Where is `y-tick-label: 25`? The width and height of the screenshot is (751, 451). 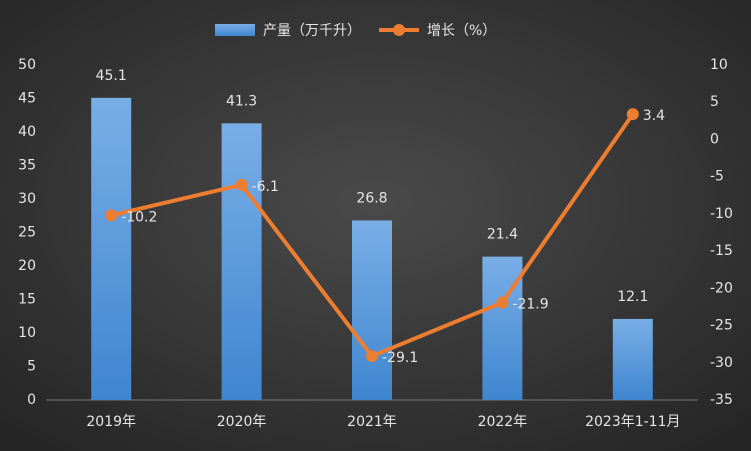 y-tick-label: 25 is located at coordinates (27, 233).